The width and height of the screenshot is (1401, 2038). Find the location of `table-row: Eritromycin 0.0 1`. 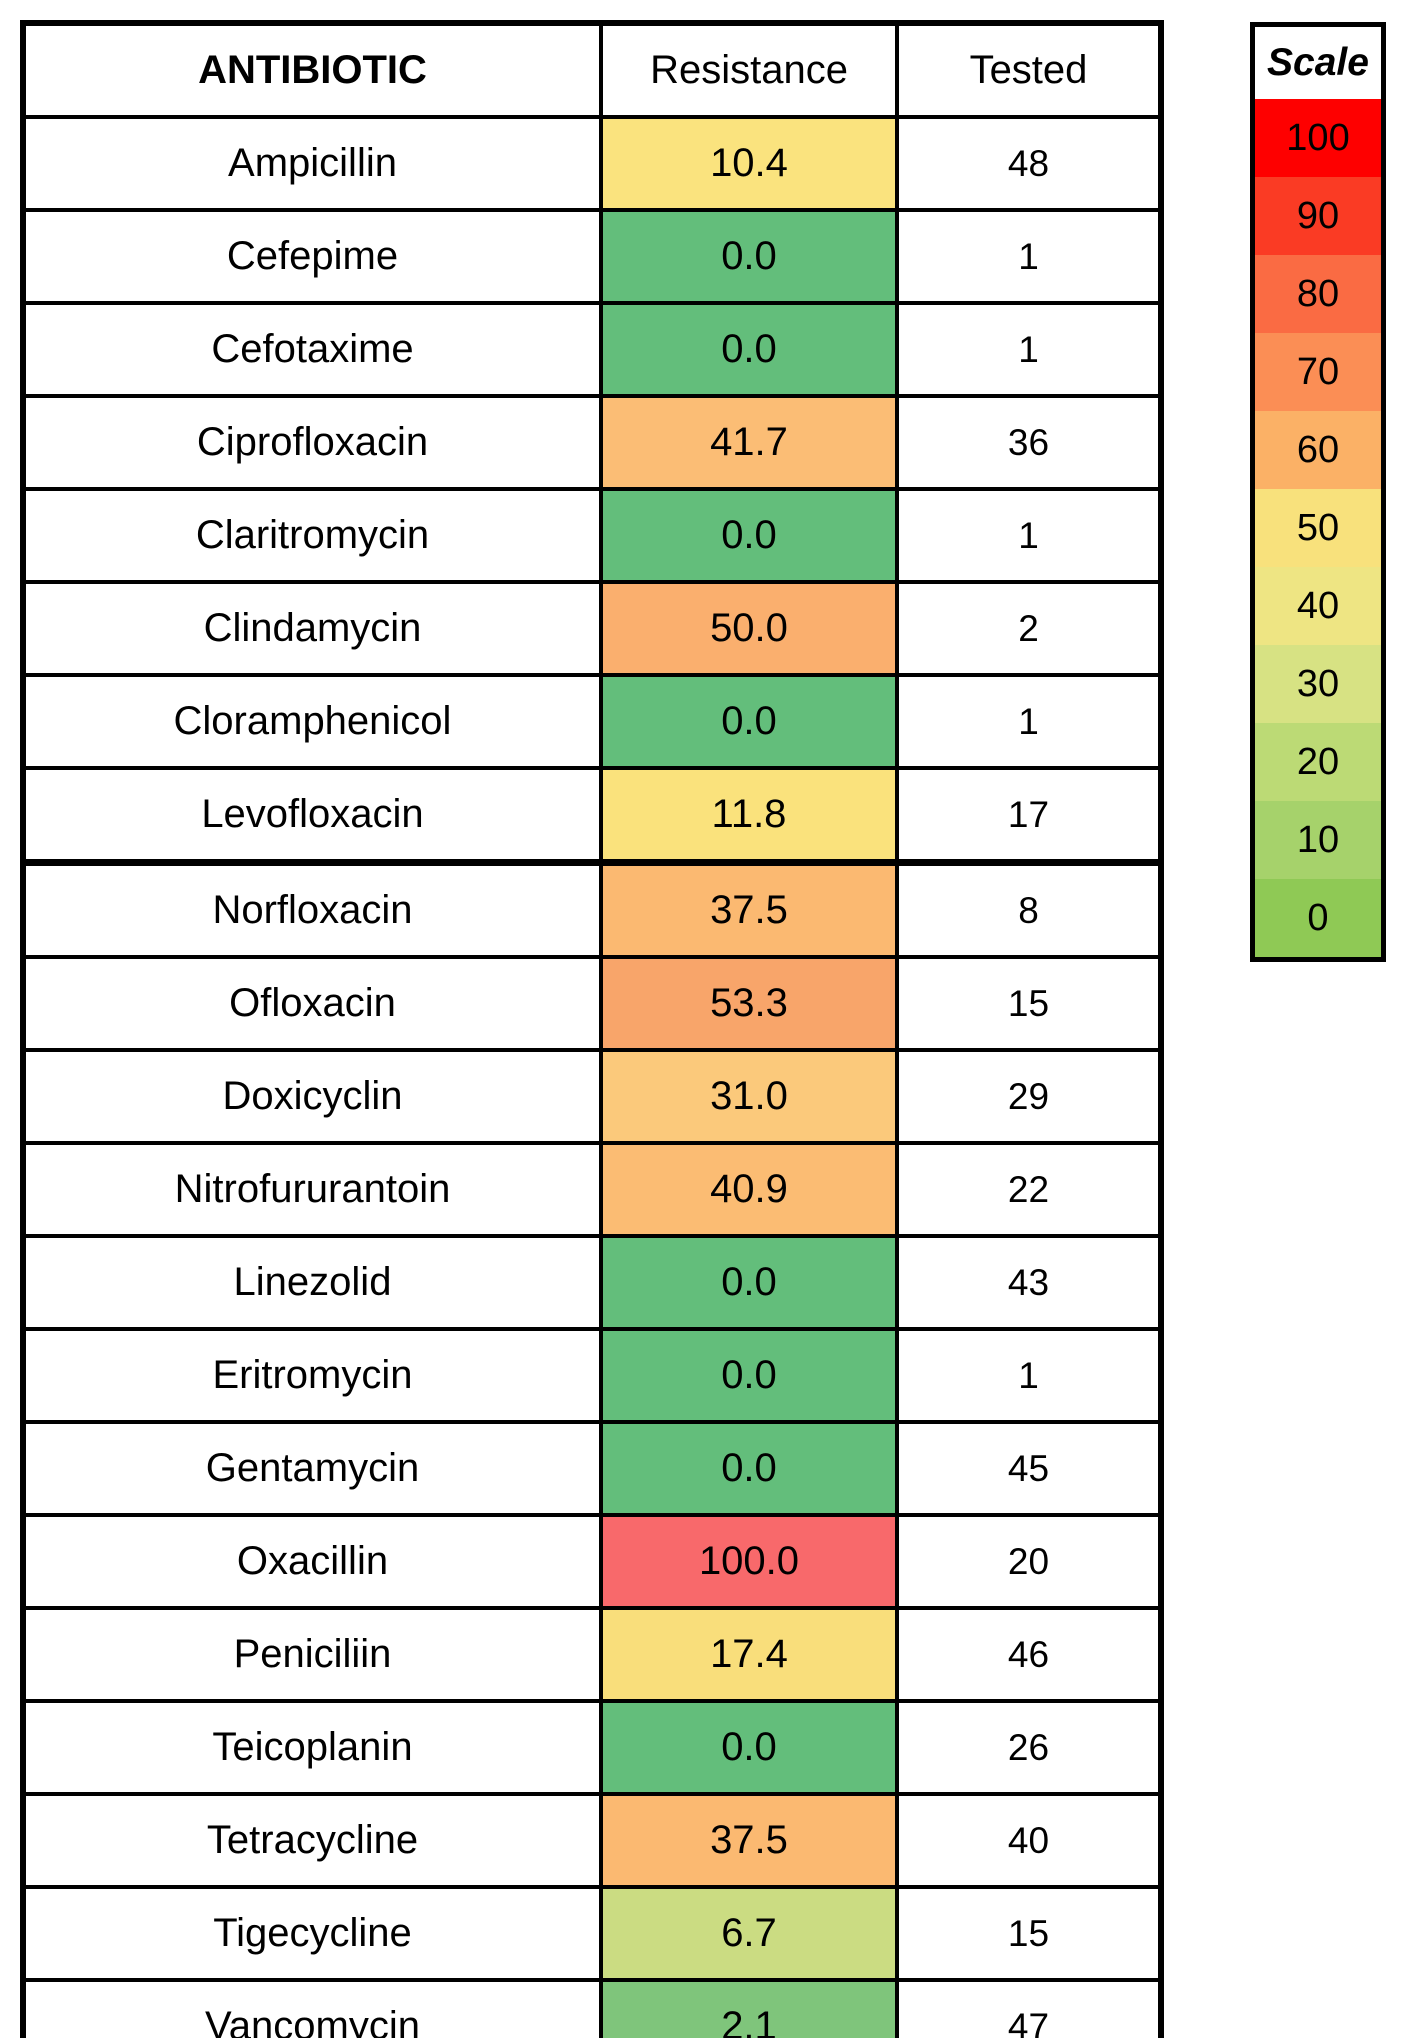

table-row: Eritromycin 0.0 1 is located at coordinates (592, 1375).